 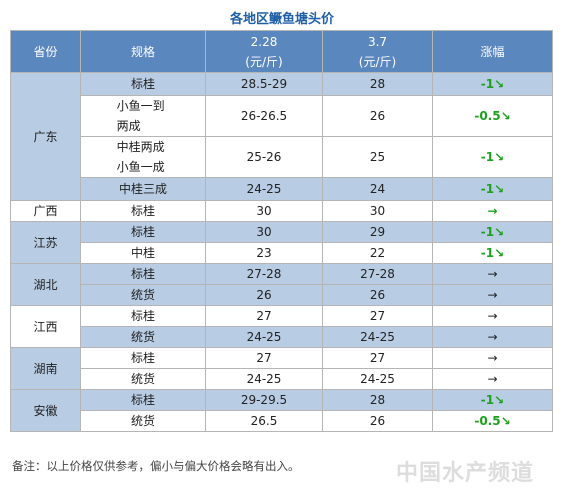 I want to click on cell-text: 24-25, so click(x=264, y=337).